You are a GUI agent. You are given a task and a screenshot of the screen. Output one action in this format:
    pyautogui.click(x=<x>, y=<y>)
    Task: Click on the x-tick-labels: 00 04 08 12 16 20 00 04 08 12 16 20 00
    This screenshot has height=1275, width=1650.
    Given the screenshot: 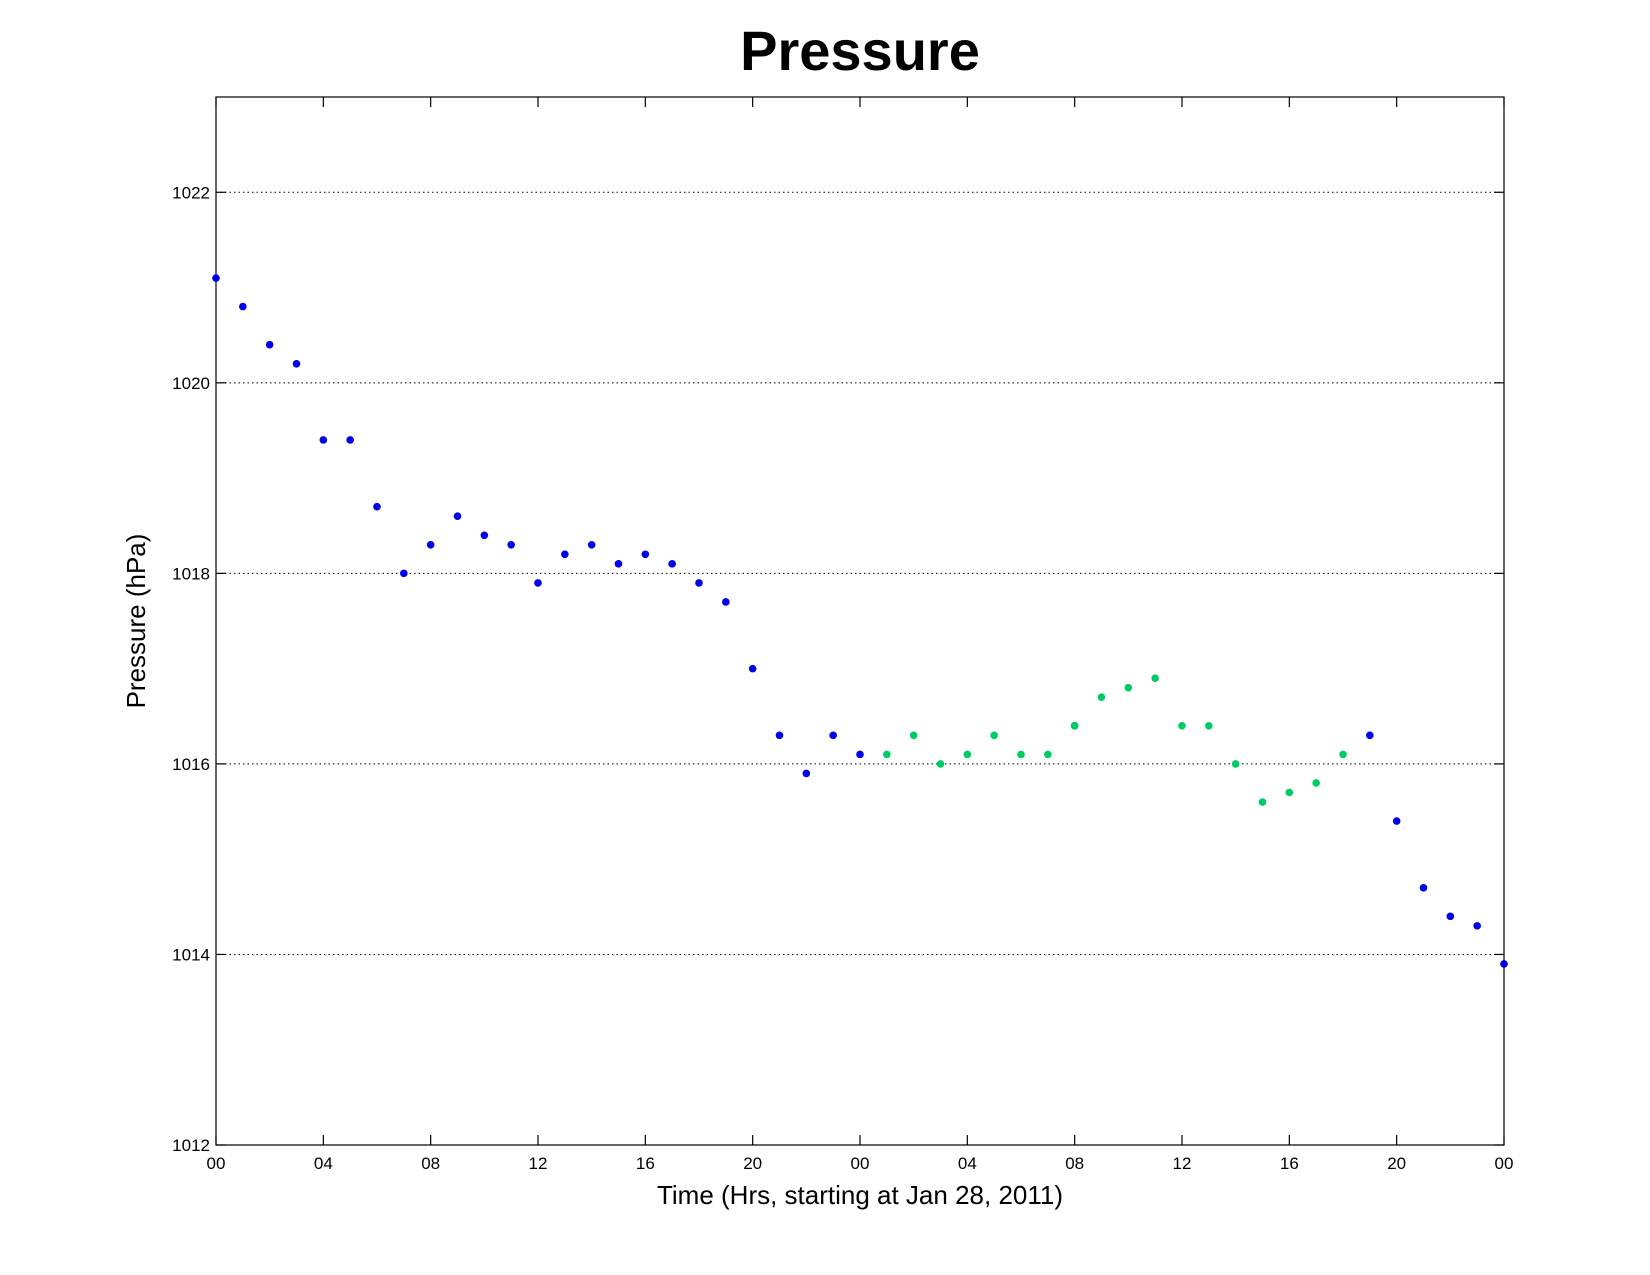 What is the action you would take?
    pyautogui.click(x=860, y=1163)
    